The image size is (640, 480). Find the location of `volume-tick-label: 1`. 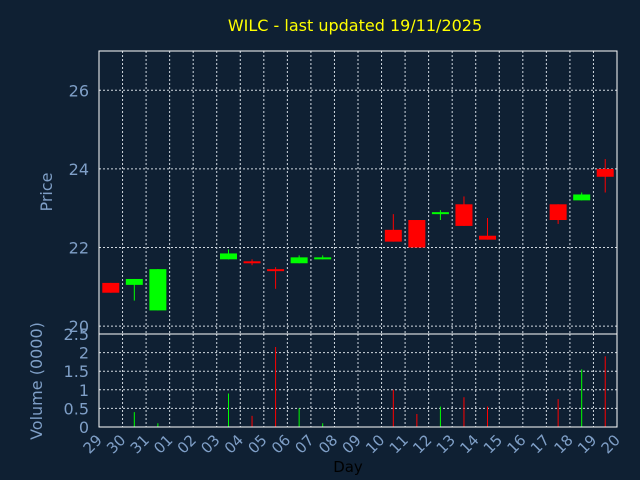

volume-tick-label: 1 is located at coordinates (84, 390).